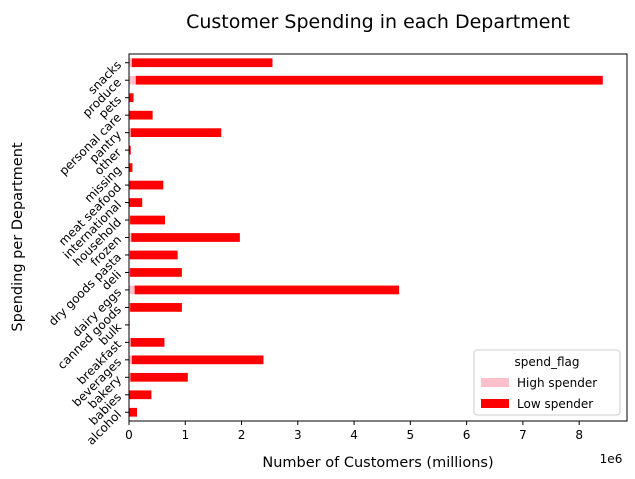 The width and height of the screenshot is (635, 479). Describe the element at coordinates (579, 435) in the screenshot. I see `x-tick-label: 8` at that location.